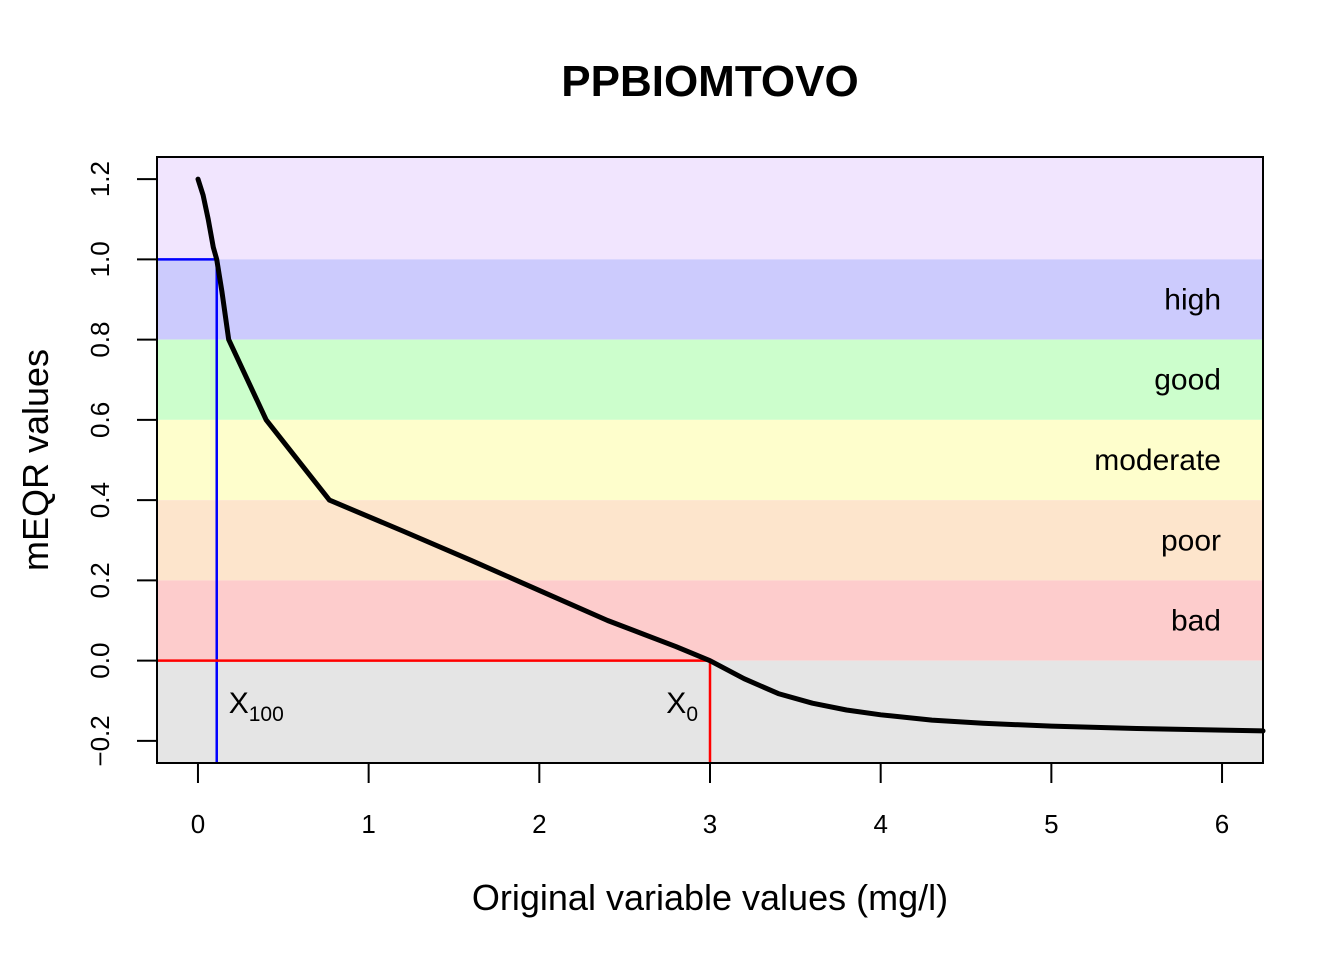  Describe the element at coordinates (710, 620) in the screenshot. I see `band-bad` at that location.